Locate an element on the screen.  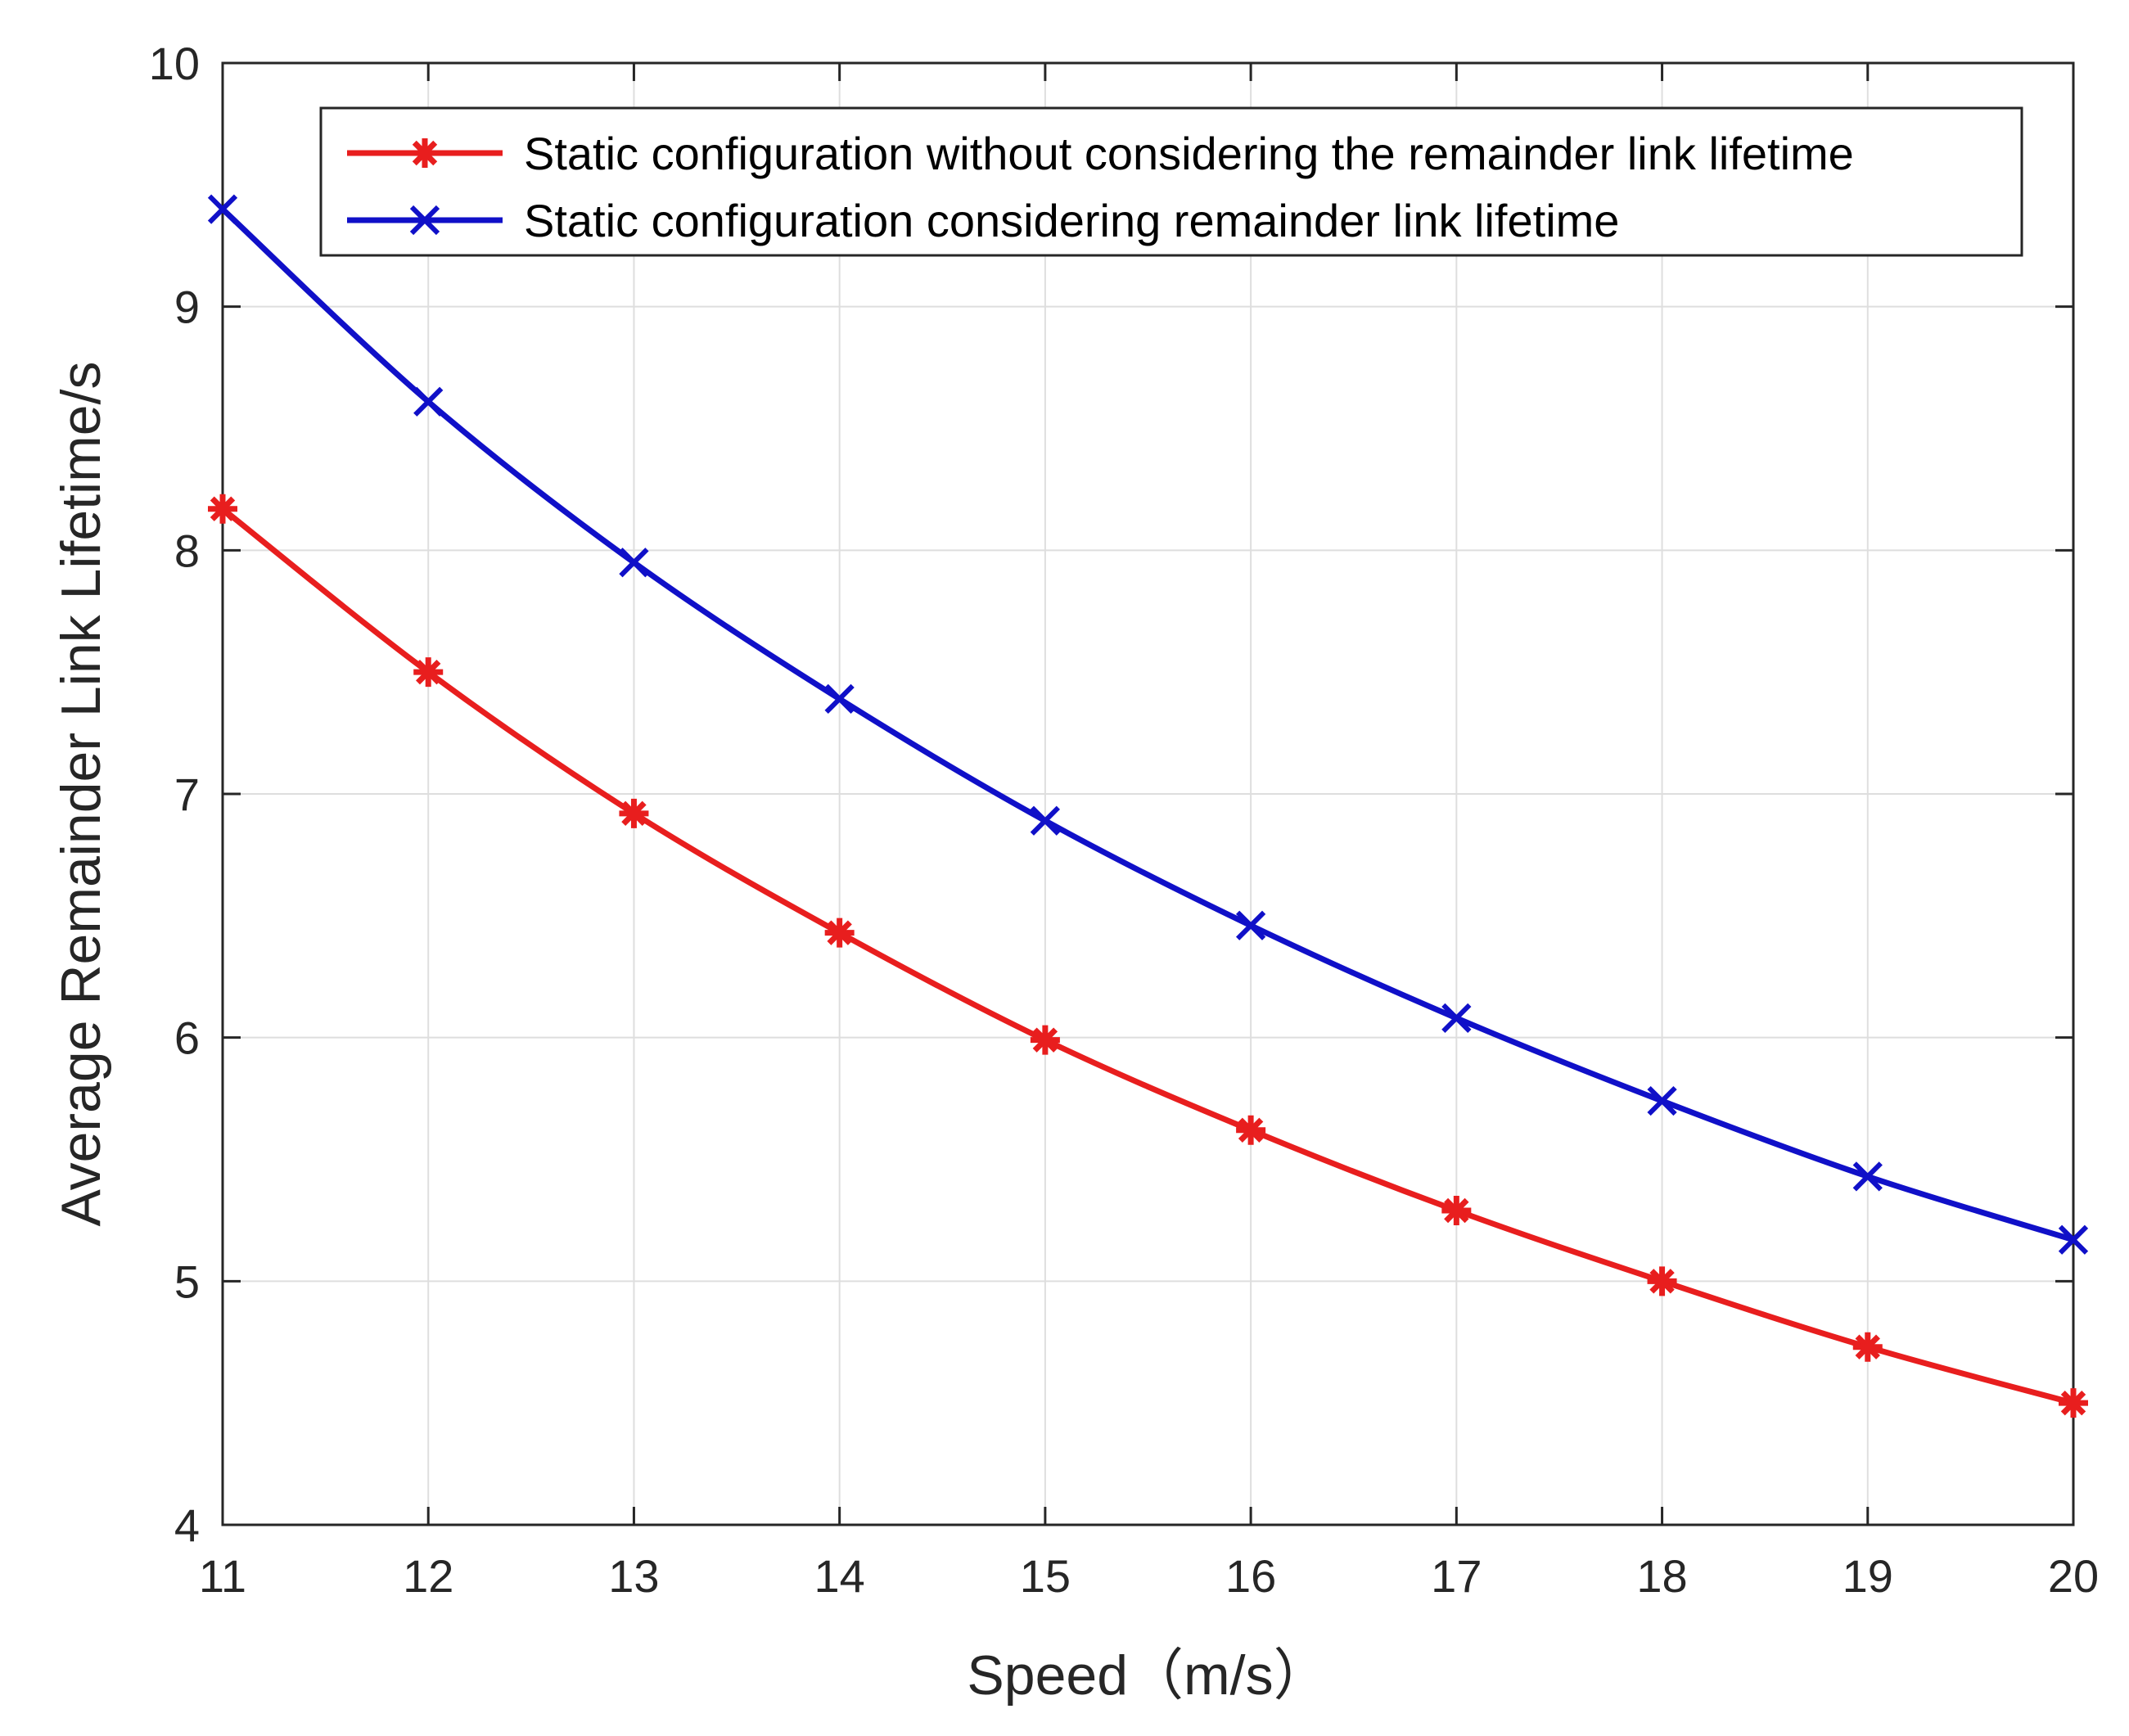
y-axis-label: Average Remainder Link Lifetime/s is located at coordinates (81, 793).